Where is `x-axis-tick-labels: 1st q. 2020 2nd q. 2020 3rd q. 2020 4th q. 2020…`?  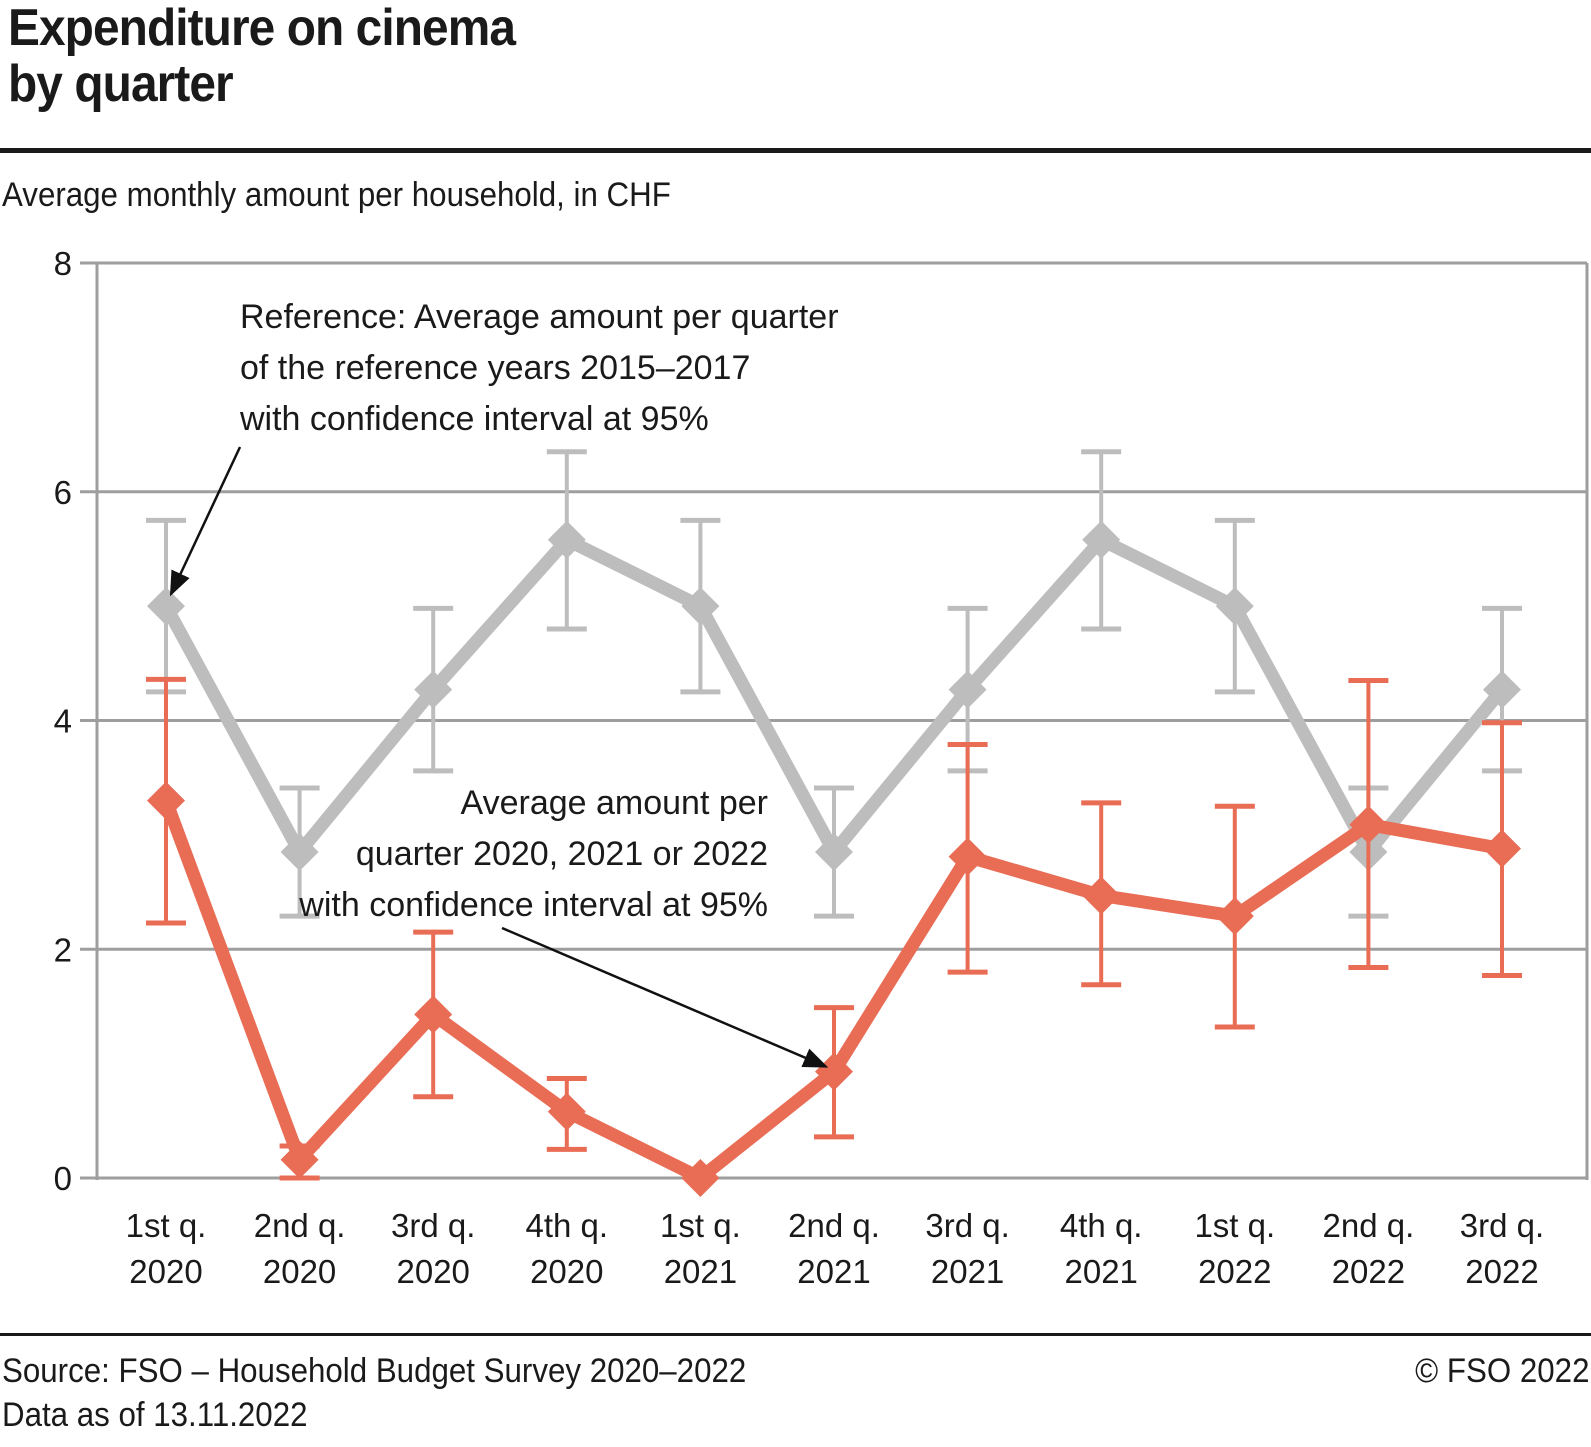
x-axis-tick-labels: 1st q. 2020 2nd q. 2020 3rd q. 2020 4th q. 2020… is located at coordinates (835, 1248).